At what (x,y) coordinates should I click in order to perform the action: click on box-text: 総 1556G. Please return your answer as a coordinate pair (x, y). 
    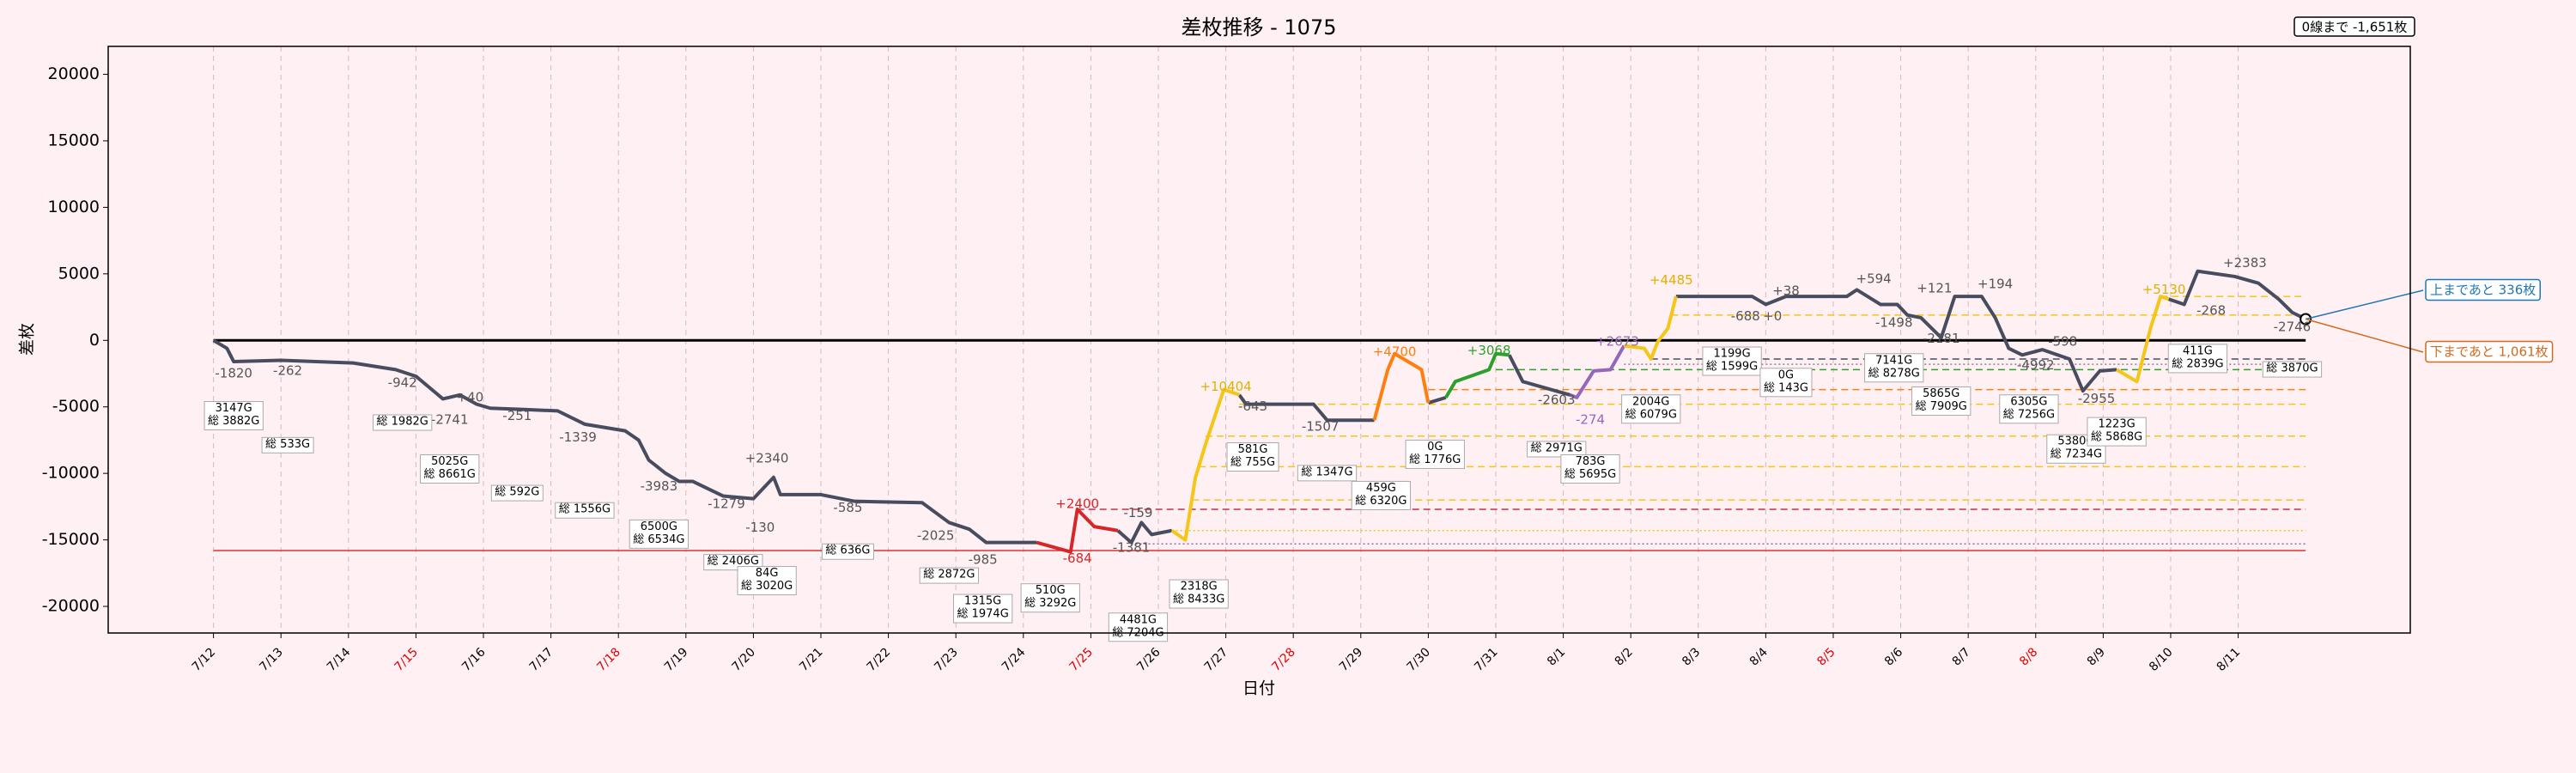
    Looking at the image, I should click on (585, 510).